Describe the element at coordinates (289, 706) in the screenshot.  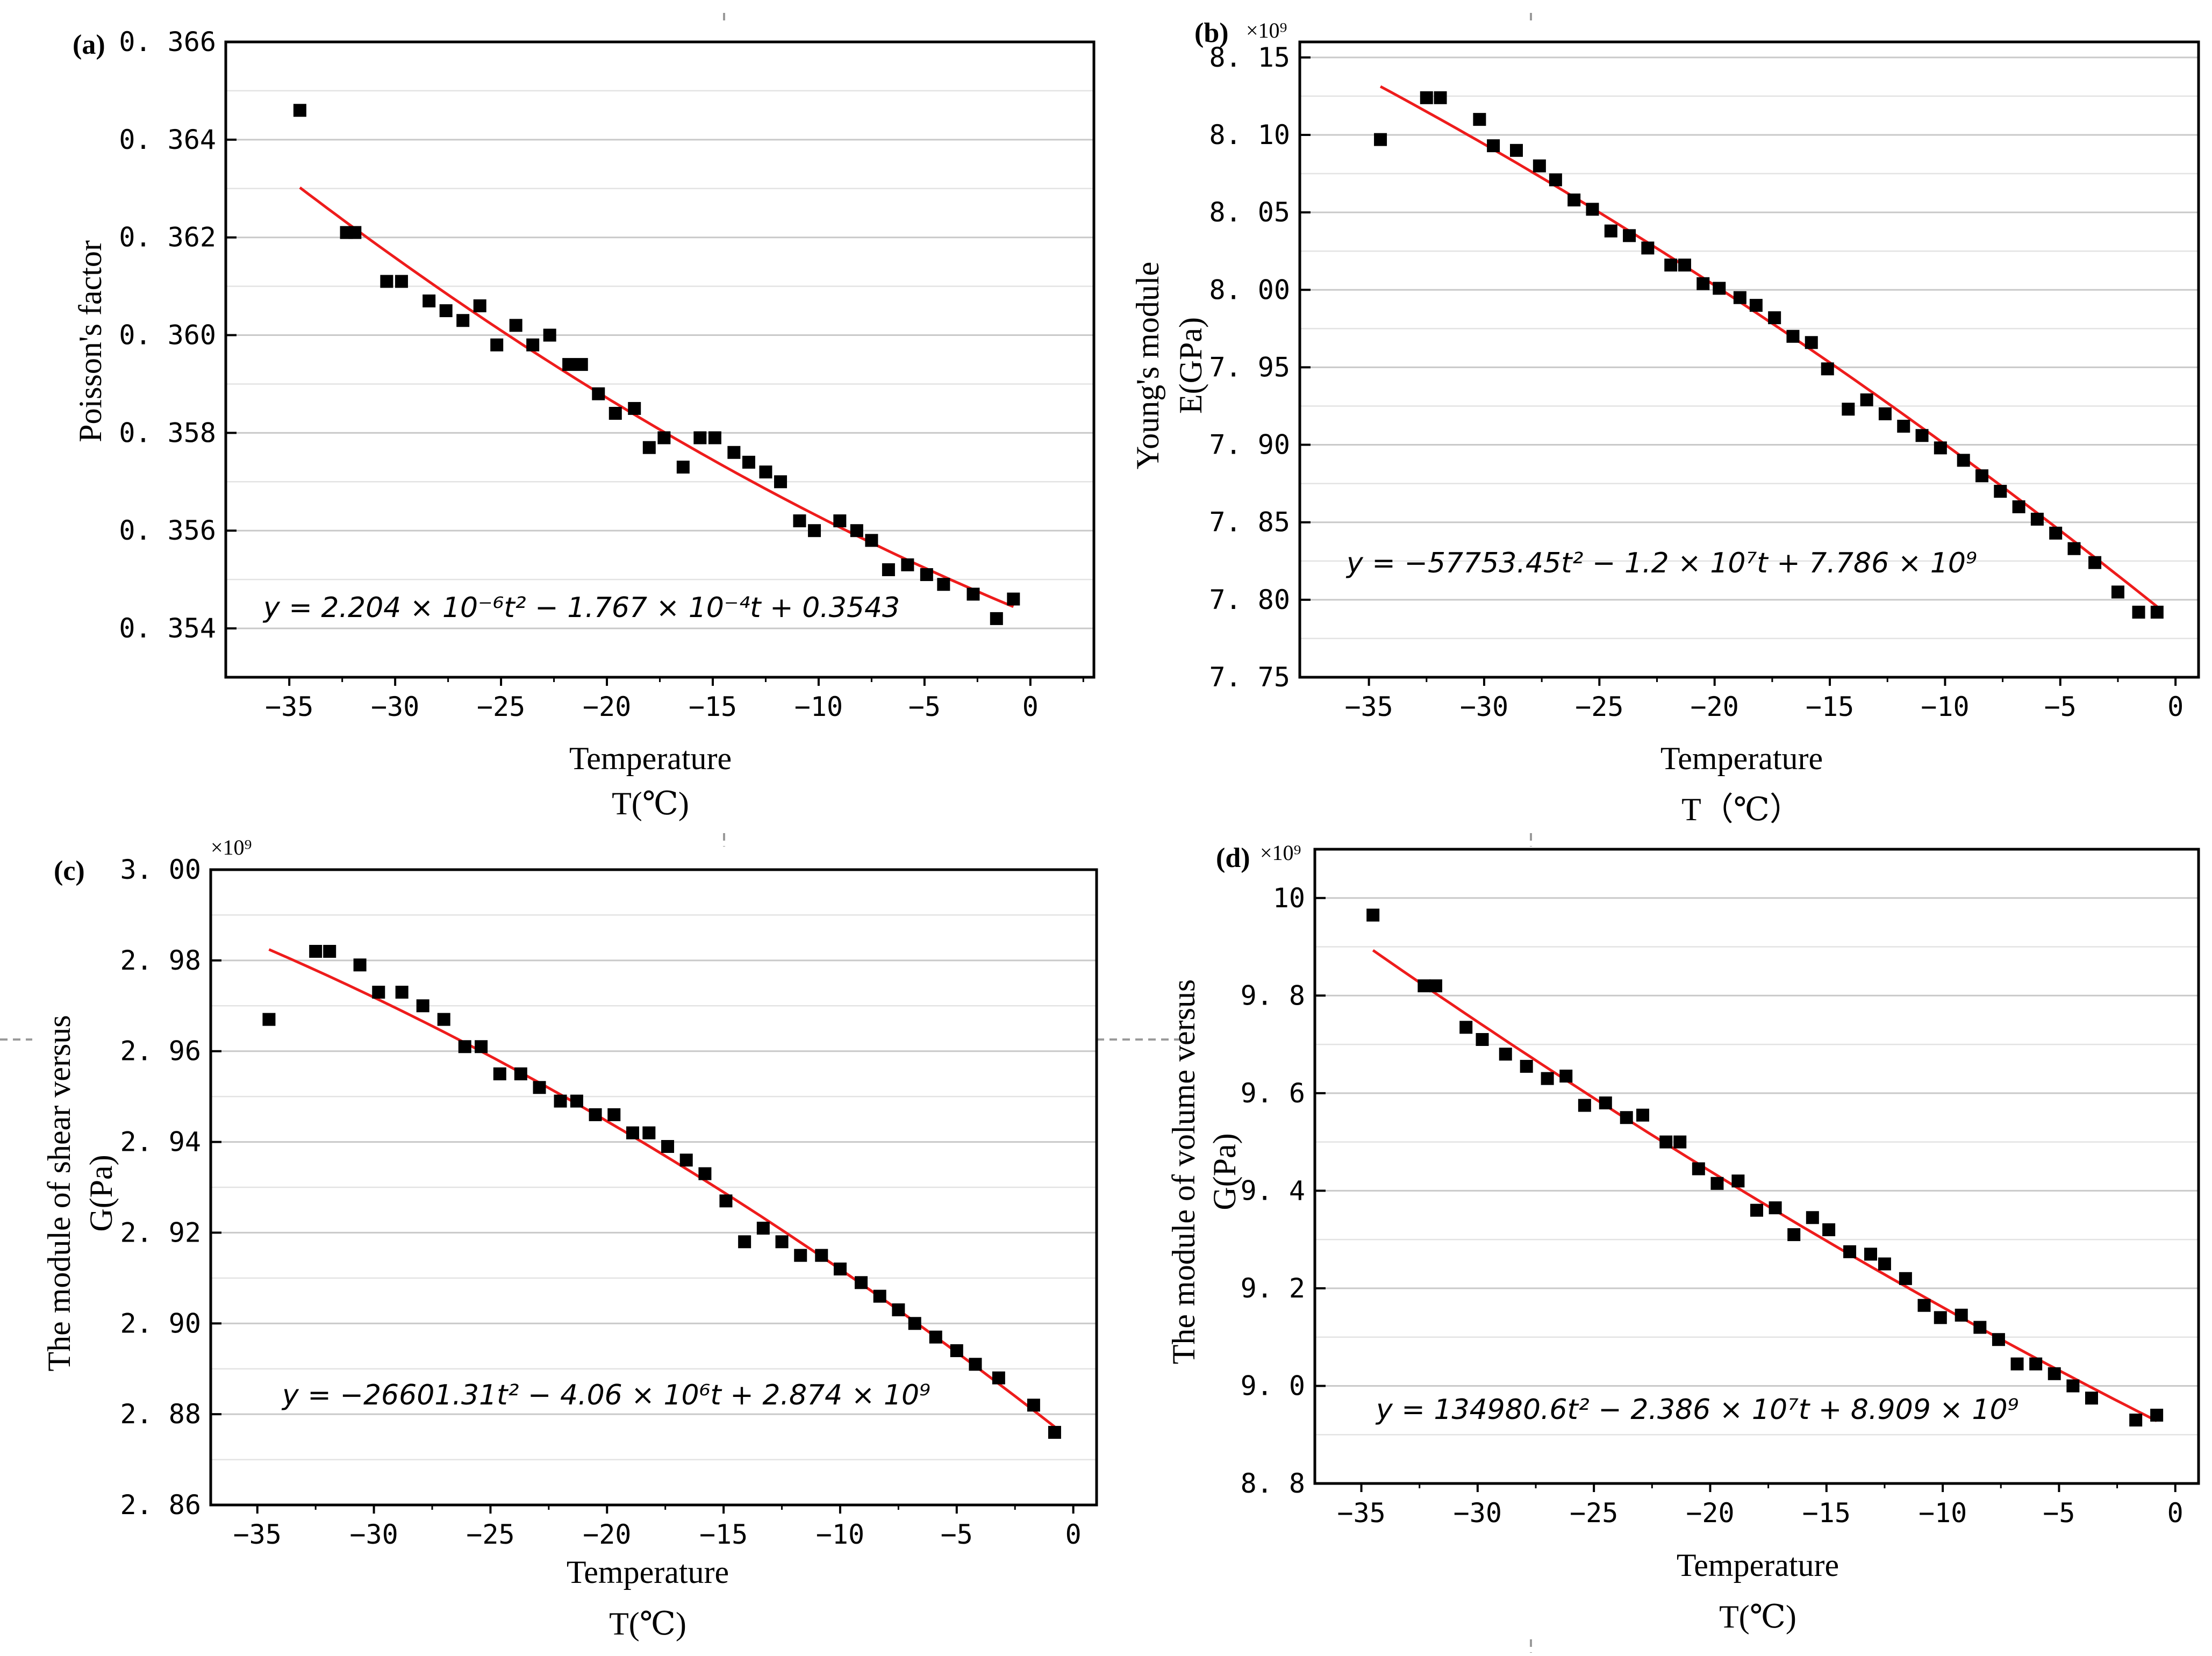
I see `x-tick-label: −35` at that location.